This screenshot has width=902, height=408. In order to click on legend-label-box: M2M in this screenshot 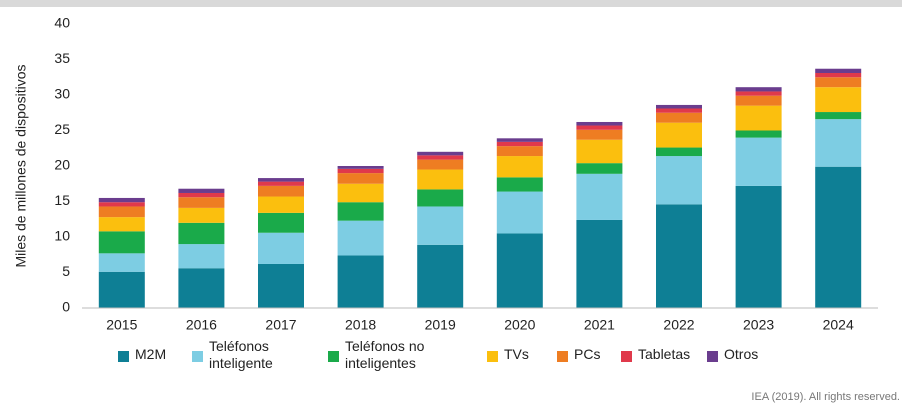, I will do `click(151, 354)`.